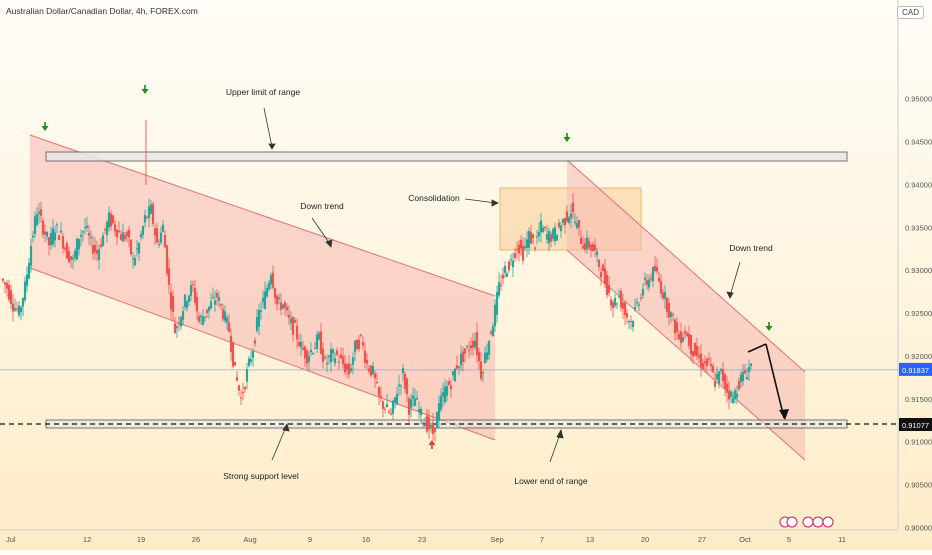 This screenshot has height=555, width=932. What do you see at coordinates (806, 522) in the screenshot?
I see `economic-event-icons` at bounding box center [806, 522].